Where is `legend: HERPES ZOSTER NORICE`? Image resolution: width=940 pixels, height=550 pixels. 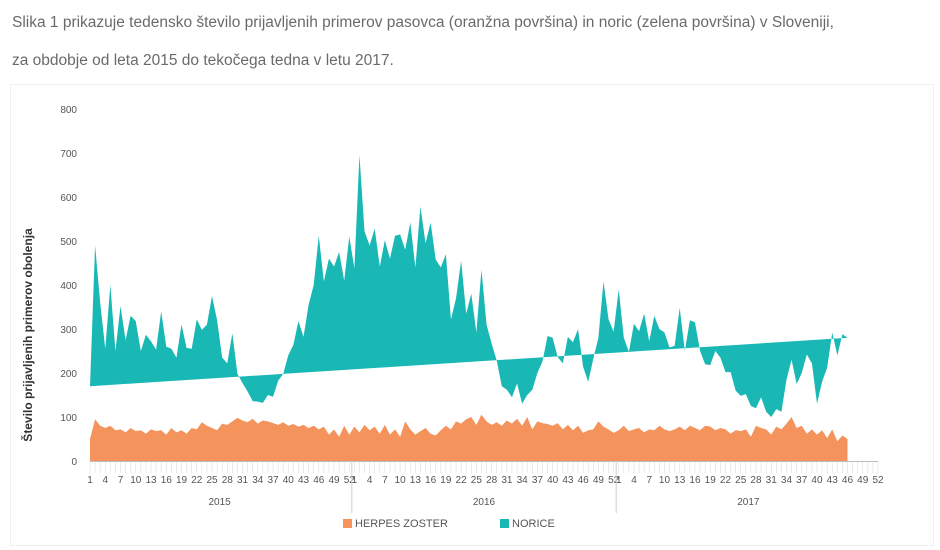 legend: HERPES ZOSTER NORICE is located at coordinates (449, 524).